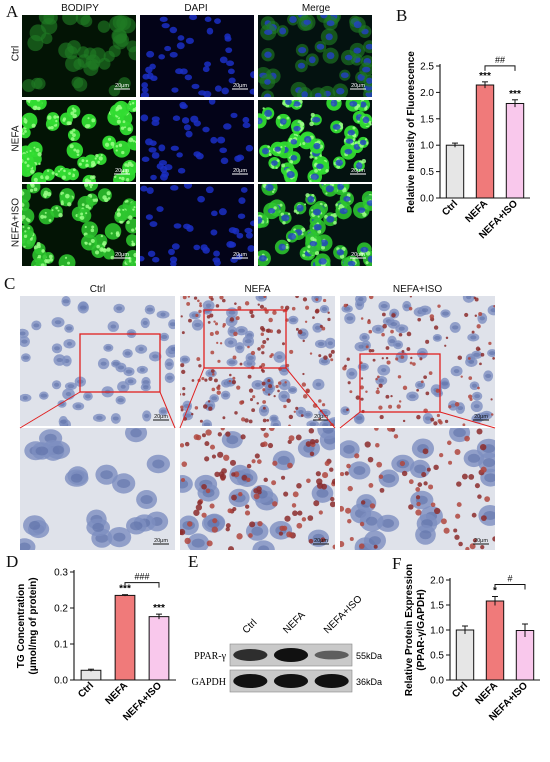  What do you see at coordinates (80, 8) in the screenshot?
I see `fluor-col-header-bodipy: BODIPY` at bounding box center [80, 8].